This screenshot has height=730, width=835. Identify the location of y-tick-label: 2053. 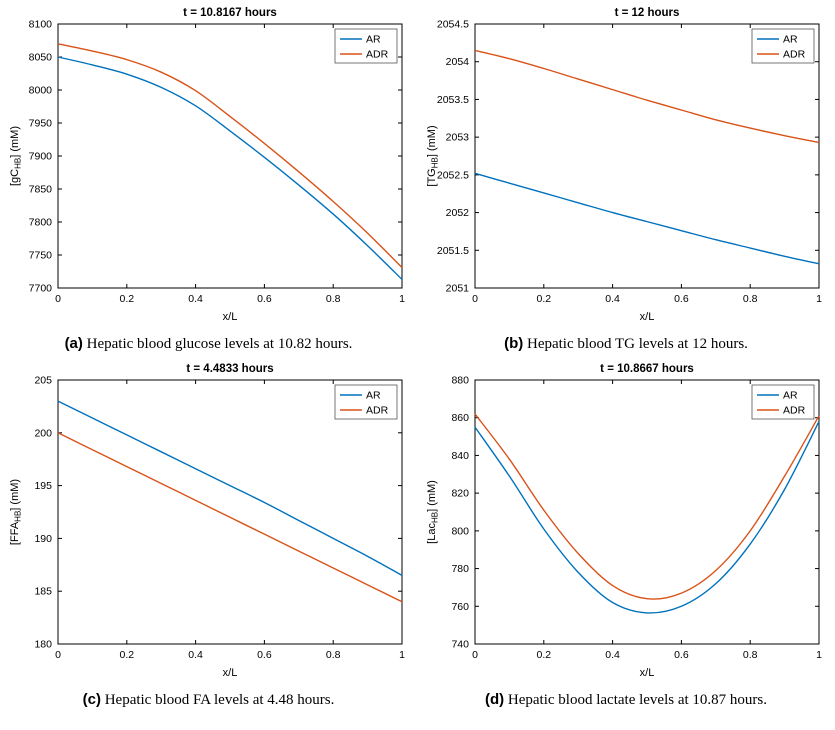
(458, 138).